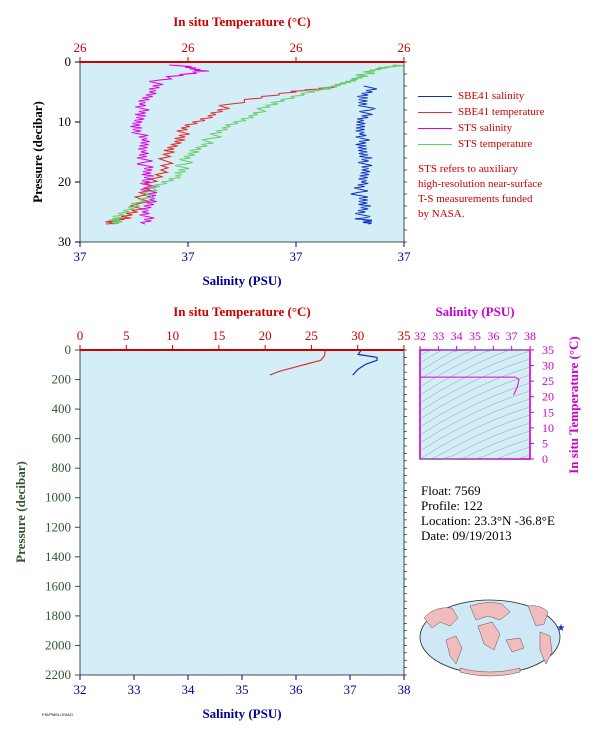 This screenshot has width=601, height=736. Describe the element at coordinates (548, 381) in the screenshot. I see `ts-temperature-tick-label: 25` at that location.